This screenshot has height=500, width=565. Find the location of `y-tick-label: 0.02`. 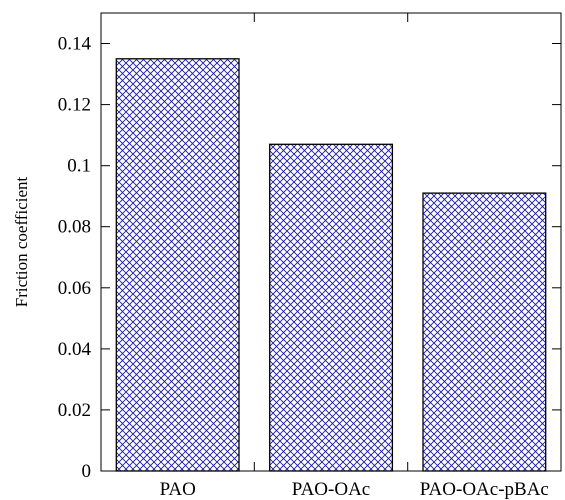

y-tick-label: 0.02 is located at coordinates (74, 410).